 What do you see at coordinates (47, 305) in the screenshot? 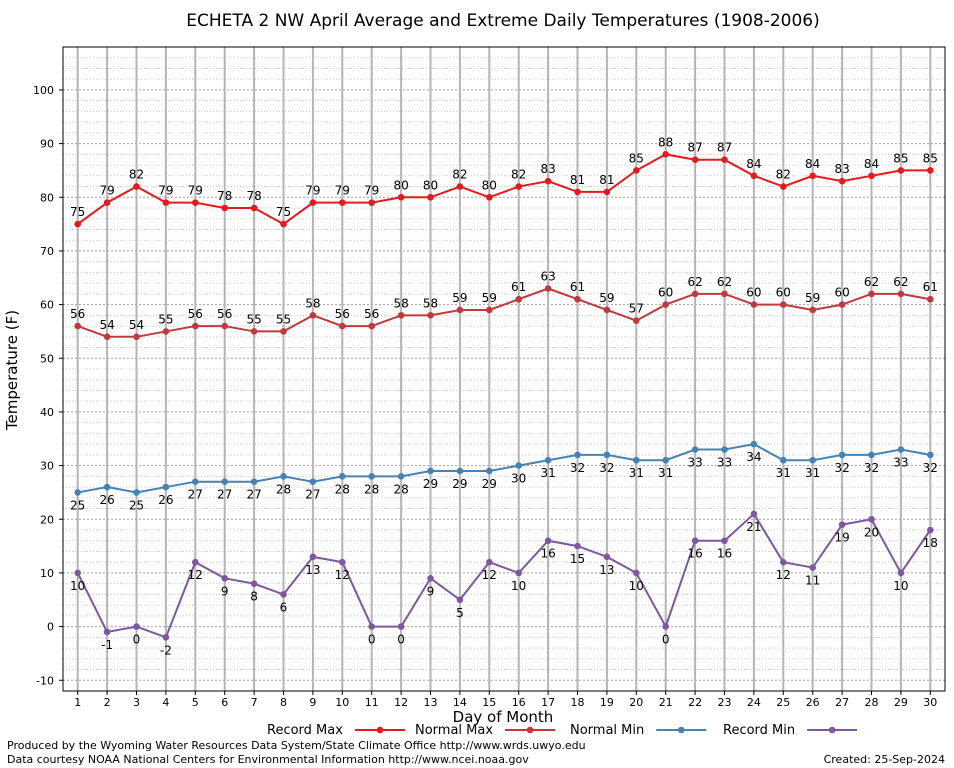
I see `y-tick-label: 60` at bounding box center [47, 305].